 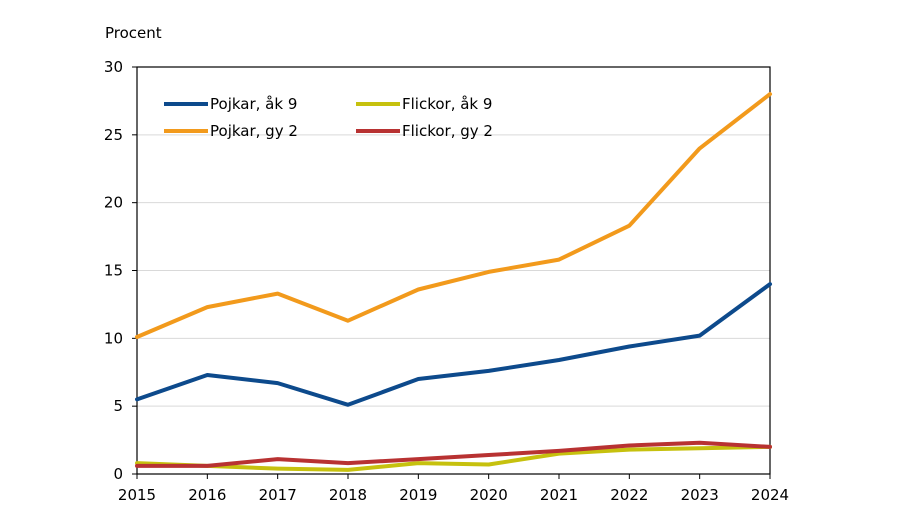 What do you see at coordinates (113, 203) in the screenshot?
I see `y-tick-label: 20` at bounding box center [113, 203].